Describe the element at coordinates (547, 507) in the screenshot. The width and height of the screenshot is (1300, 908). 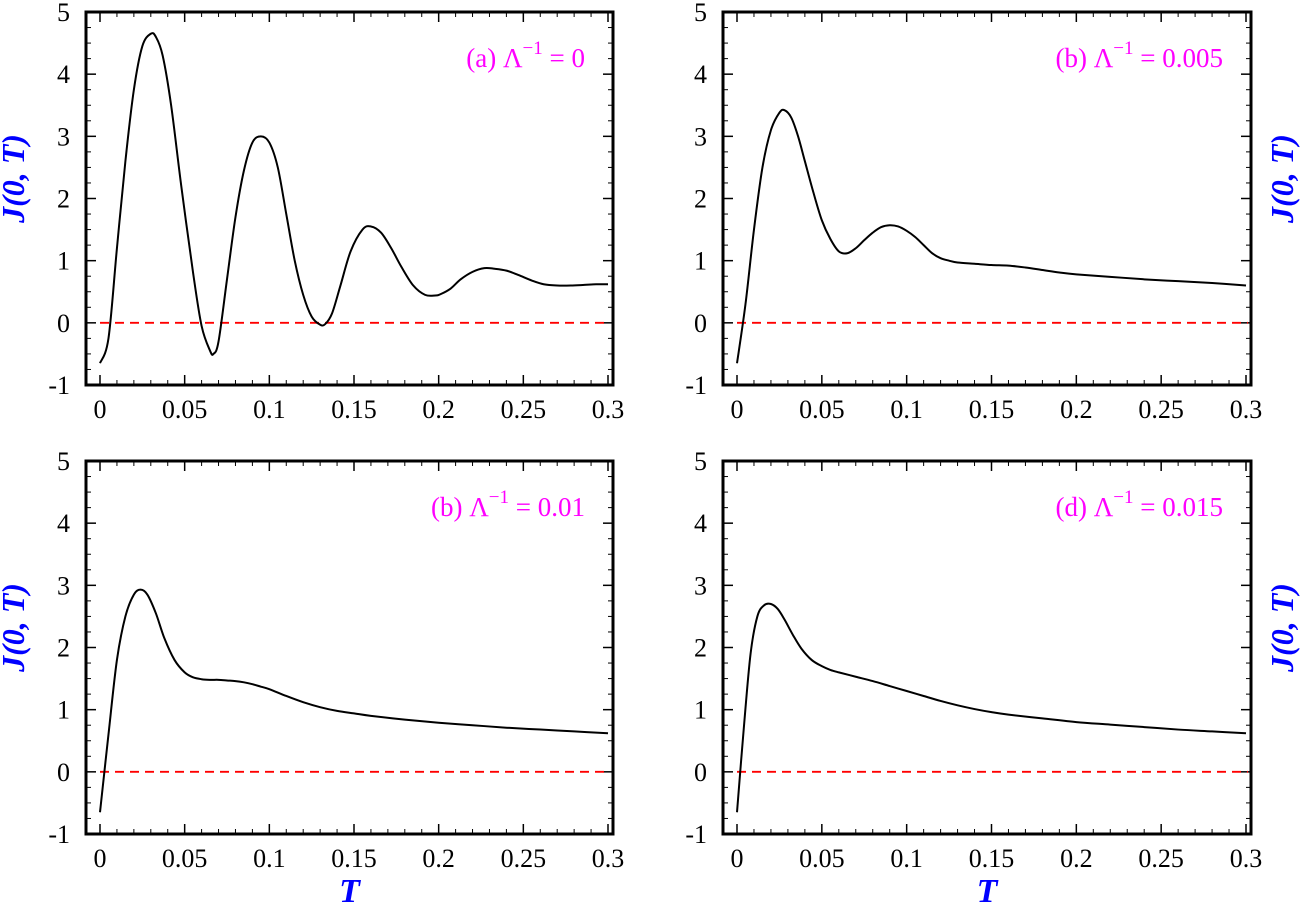
I see `panel-value-text: = 0.01` at that location.